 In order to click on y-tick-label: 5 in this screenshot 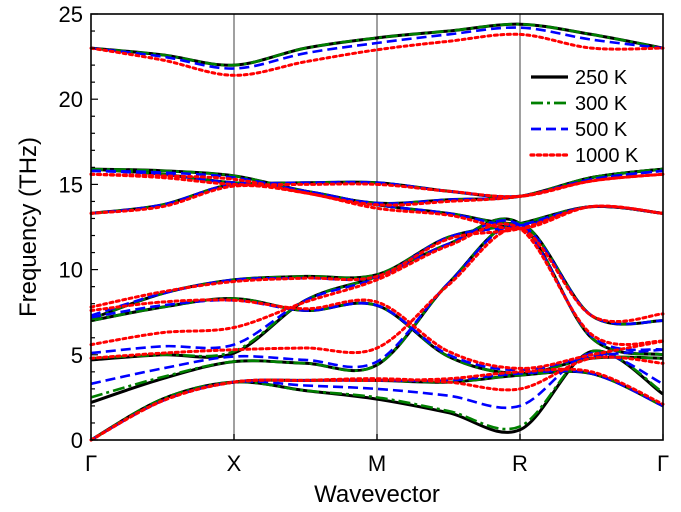, I will do `click(77, 355)`.